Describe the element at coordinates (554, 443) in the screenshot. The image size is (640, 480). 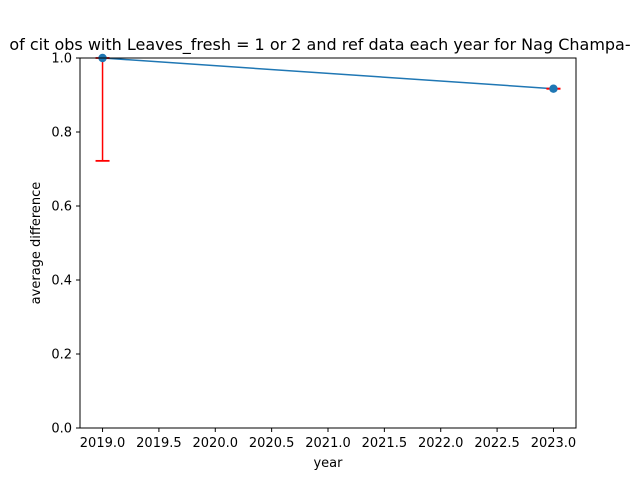
I see `x-tick-label: 2023.0` at that location.